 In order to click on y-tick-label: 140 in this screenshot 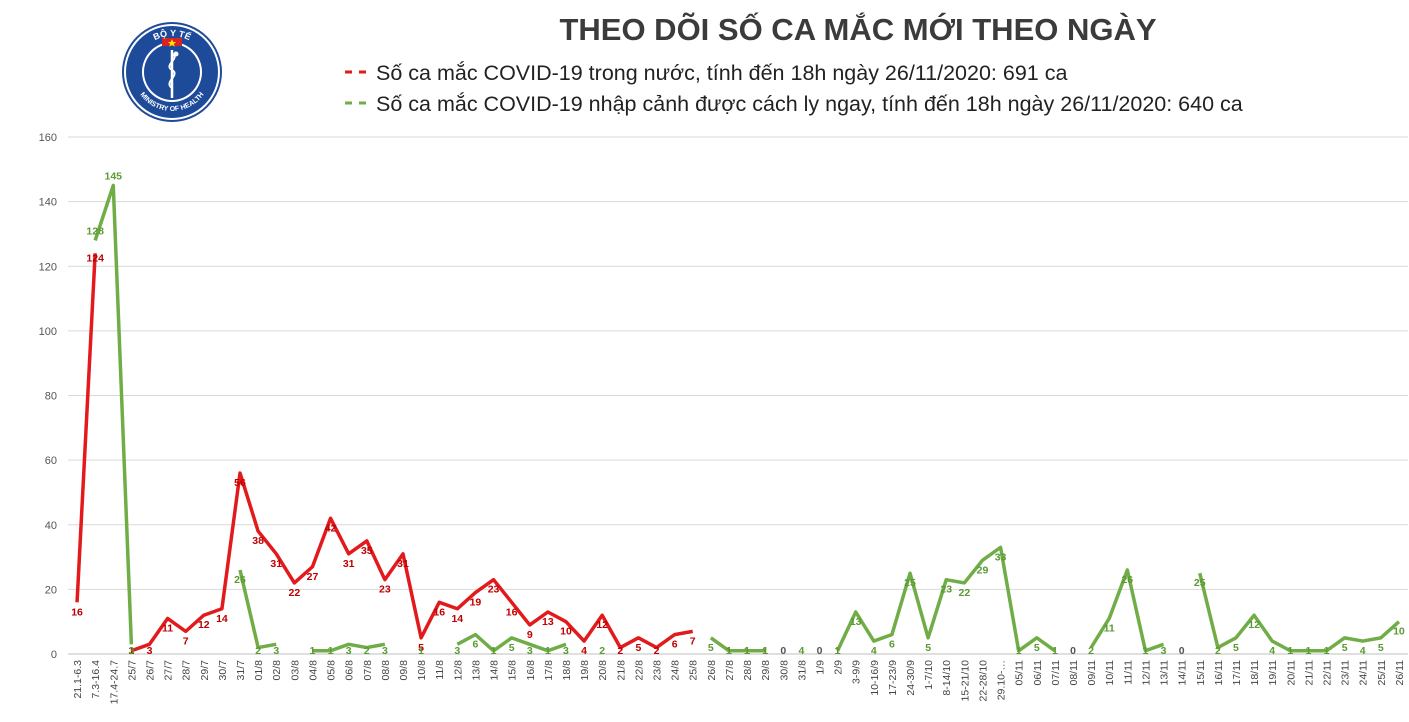, I will do `click(48, 203)`.